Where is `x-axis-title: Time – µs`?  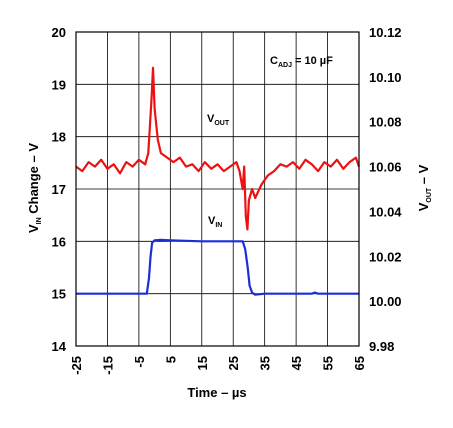 x-axis-title: Time – µs is located at coordinates (216, 392).